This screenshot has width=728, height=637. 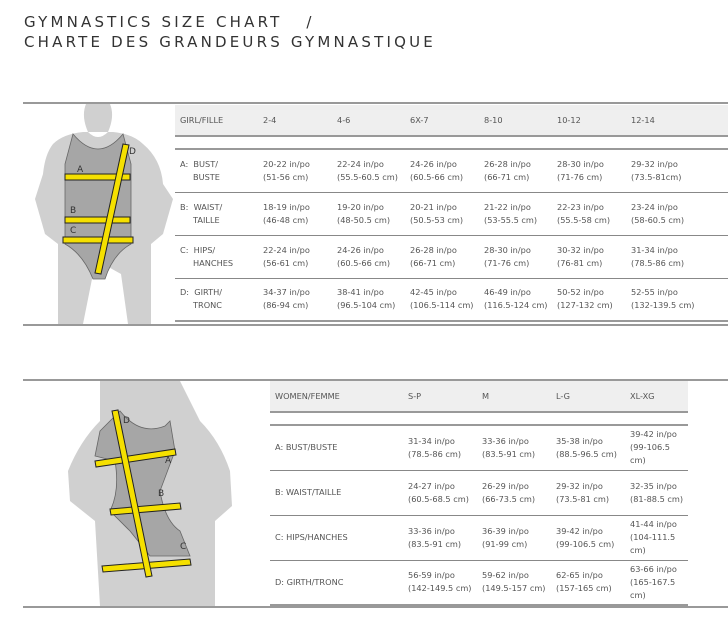 I want to click on size-cell: 41-44 in/po (104-111.5 cm), so click(x=656, y=538).